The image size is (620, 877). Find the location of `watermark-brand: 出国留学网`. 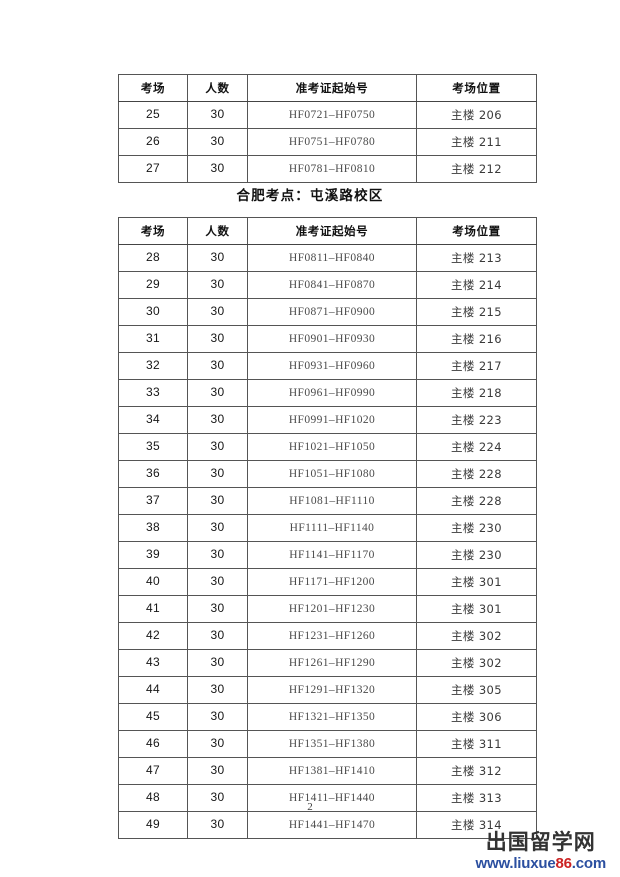

watermark-brand: 出国留学网 is located at coordinates (540, 842).